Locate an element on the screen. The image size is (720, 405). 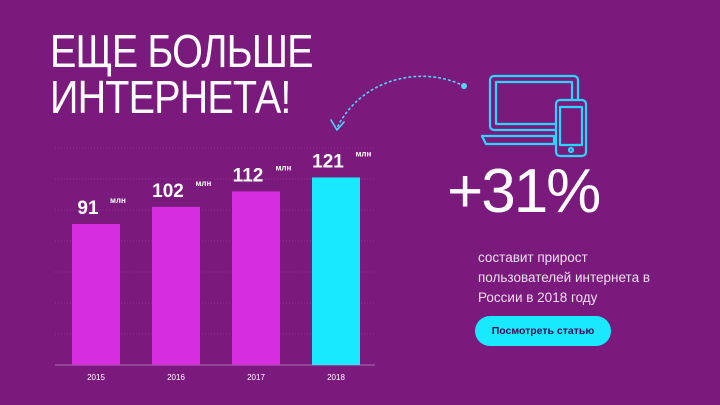
bar-value-label: 112 is located at coordinates (248, 175).